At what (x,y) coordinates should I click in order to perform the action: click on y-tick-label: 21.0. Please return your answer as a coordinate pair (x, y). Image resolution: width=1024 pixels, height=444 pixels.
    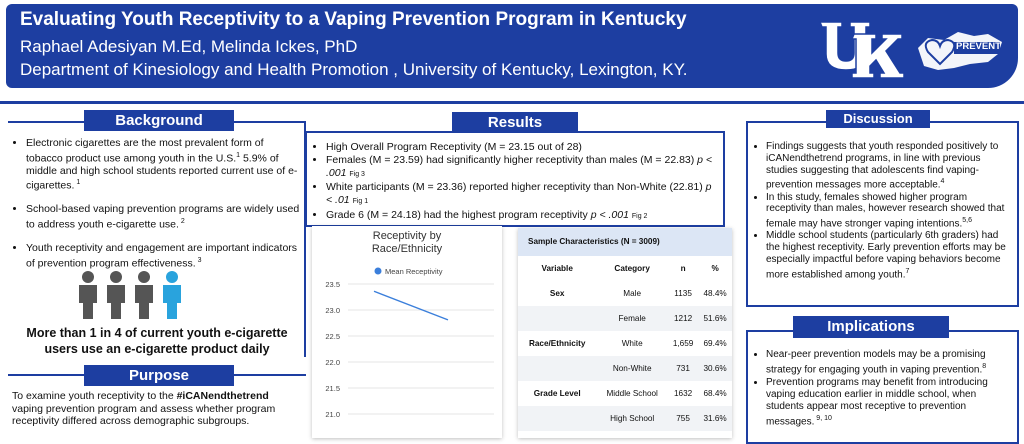
    Looking at the image, I should click on (332, 414).